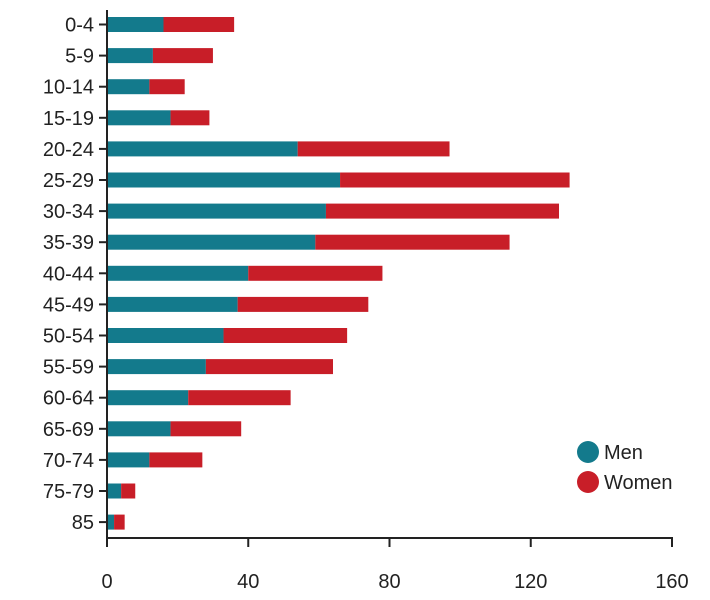 The height and width of the screenshot is (600, 710). What do you see at coordinates (68, 492) in the screenshot?
I see `y-tick-label: 75-79` at bounding box center [68, 492].